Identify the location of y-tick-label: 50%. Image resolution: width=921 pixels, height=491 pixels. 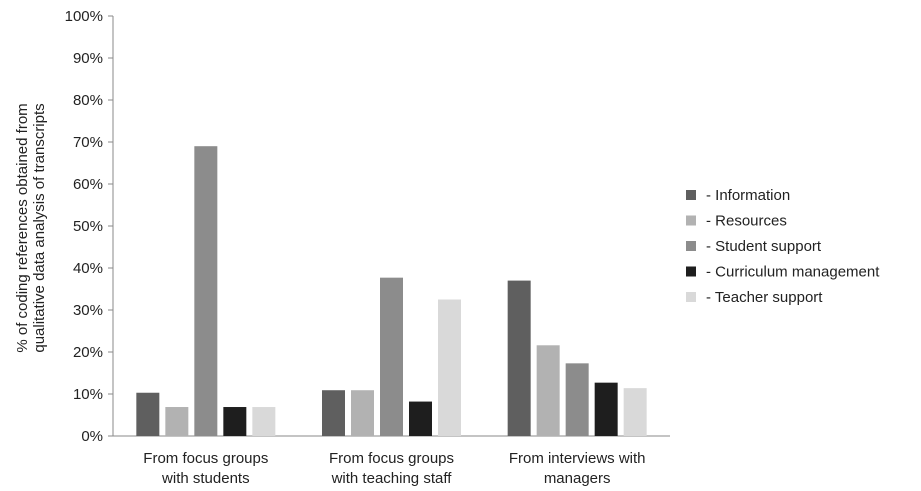
(88, 226).